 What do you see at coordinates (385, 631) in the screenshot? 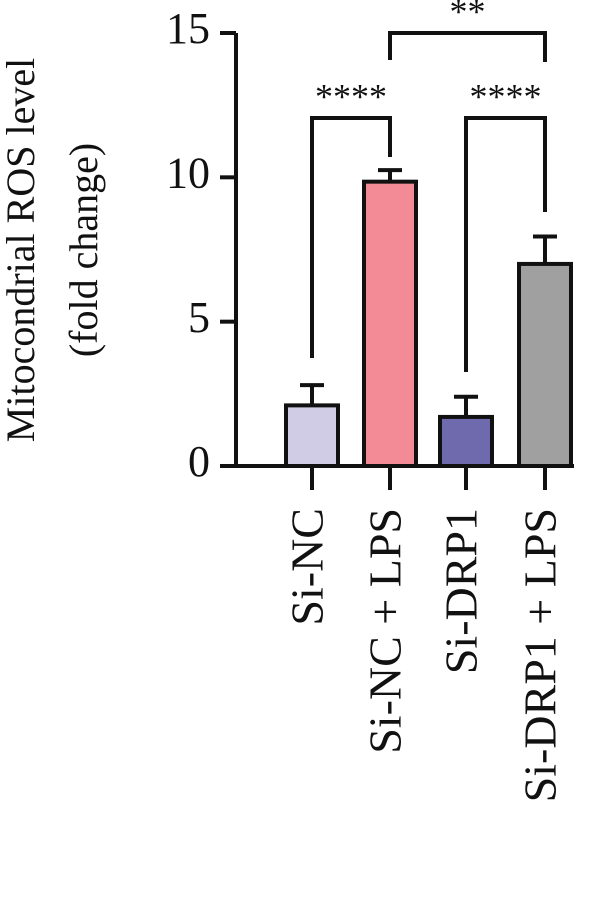
I see `x-tick-label: Si-NC + LPS` at bounding box center [385, 631].